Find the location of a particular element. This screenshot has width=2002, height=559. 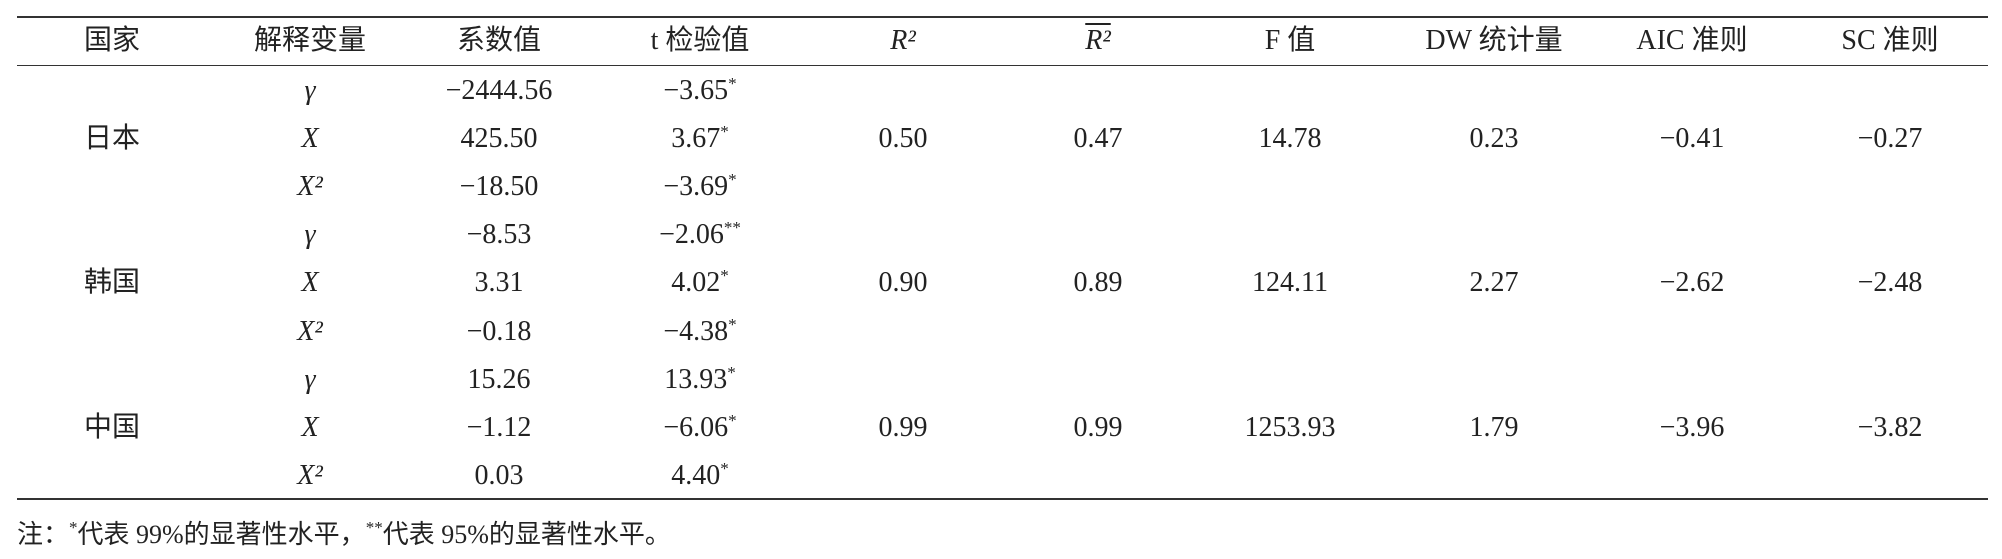

header-cell: SC 准则 is located at coordinates (1890, 40).